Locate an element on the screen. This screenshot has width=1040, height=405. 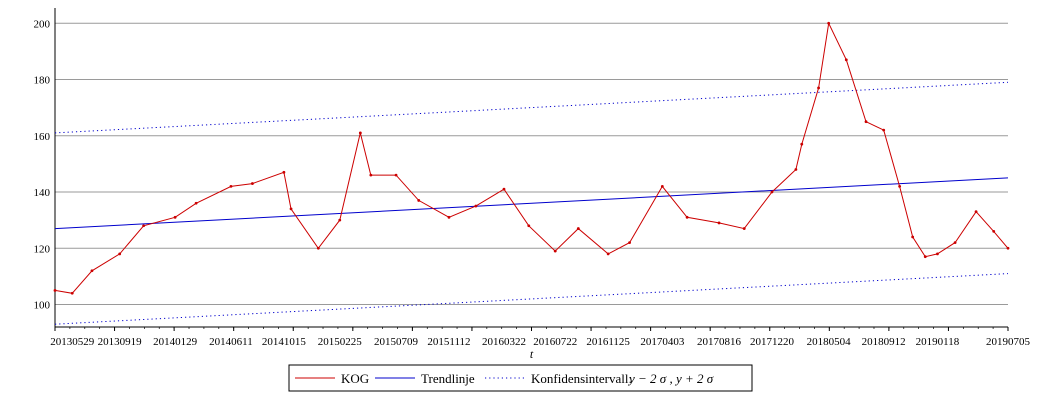
x-tick-label: 20190705 is located at coordinates (1008, 342).